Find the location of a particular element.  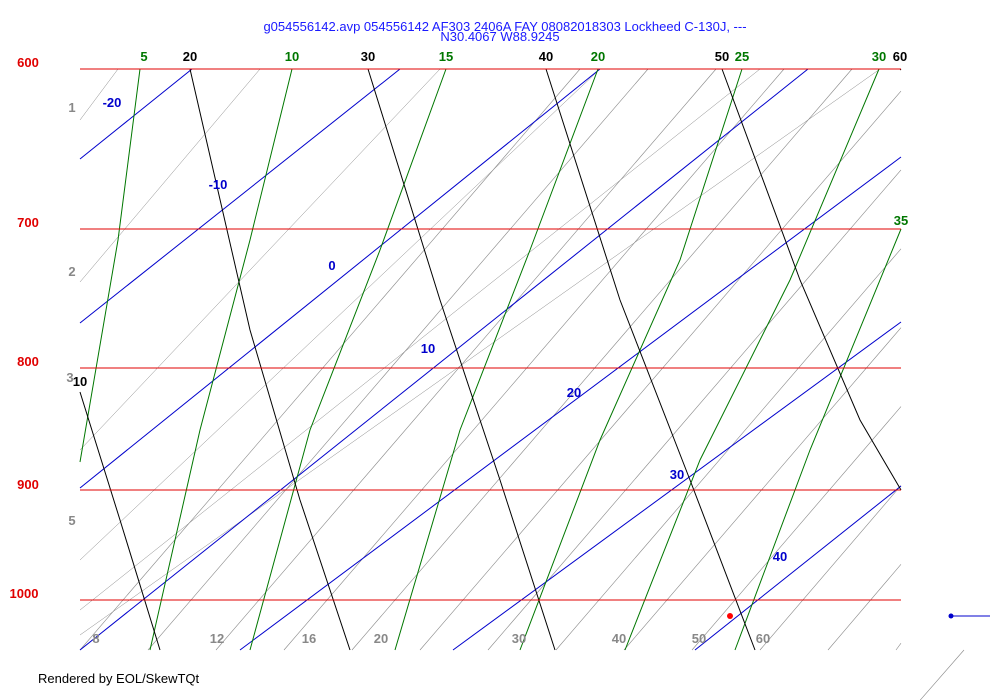

isotherm-label: 0 is located at coordinates (331, 265).